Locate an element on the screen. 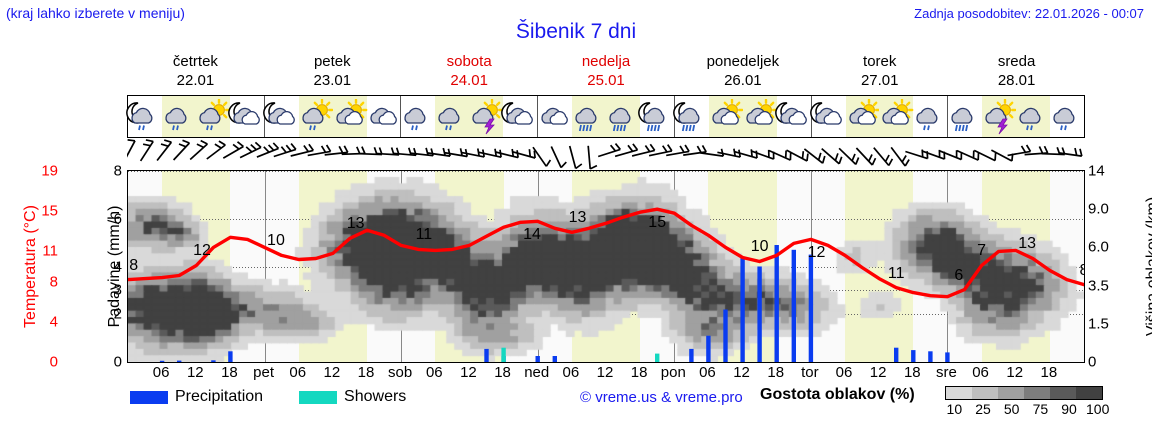  day-date: 28.01 is located at coordinates (1016, 80).